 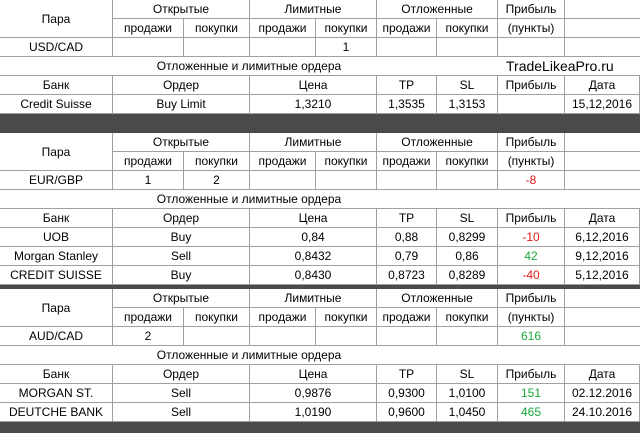 I want to click on order-profit: 151, so click(x=531, y=393).